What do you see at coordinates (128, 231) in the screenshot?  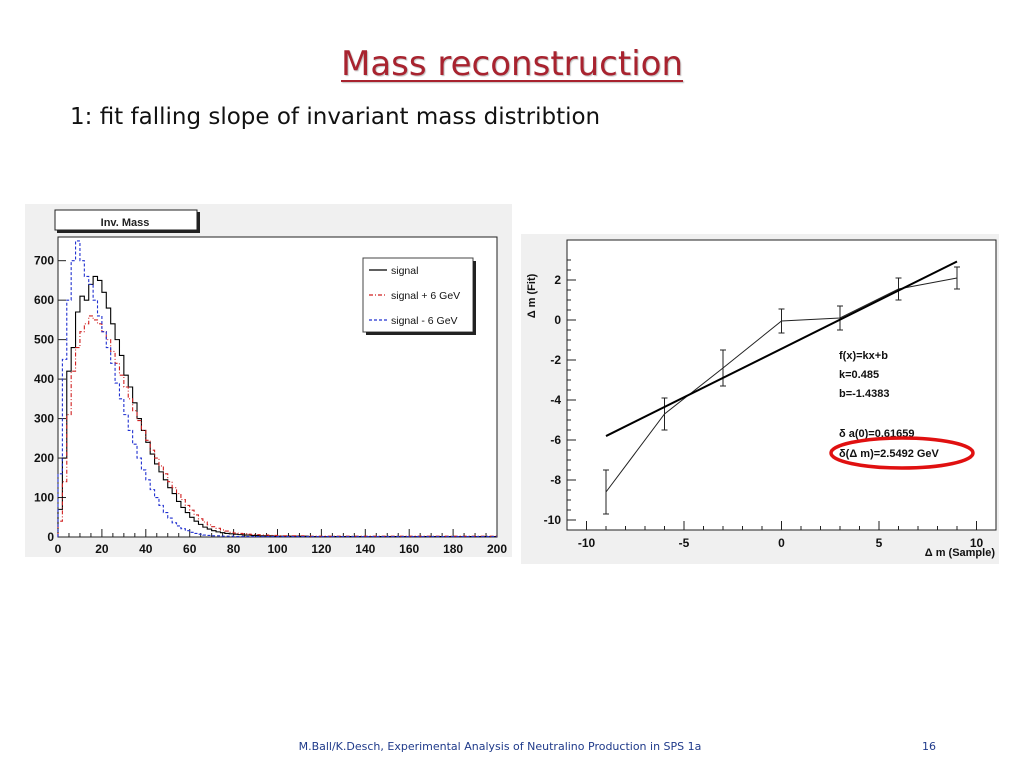 I see `title-box-shadow-bottom` at bounding box center [128, 231].